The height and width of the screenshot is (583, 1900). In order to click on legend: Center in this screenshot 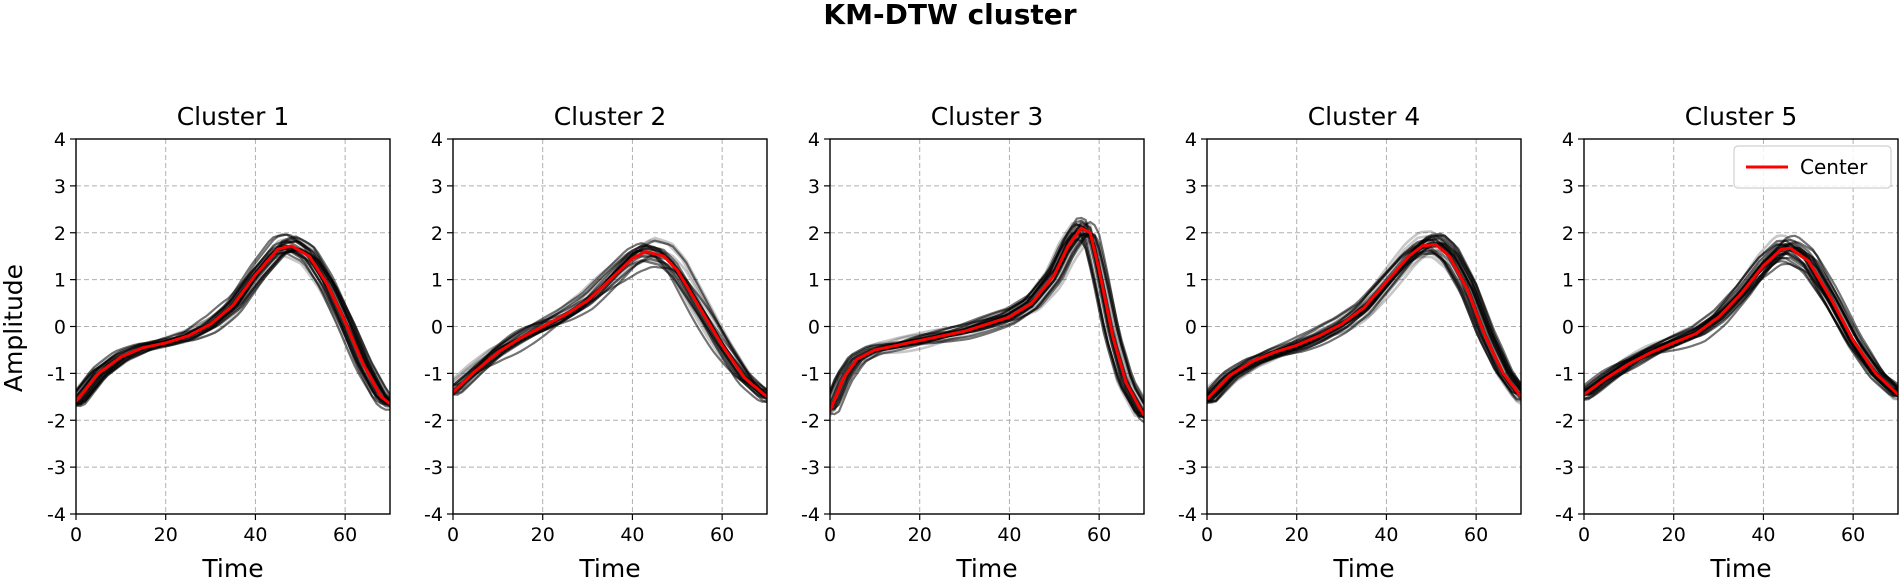, I will do `click(1812, 167)`.